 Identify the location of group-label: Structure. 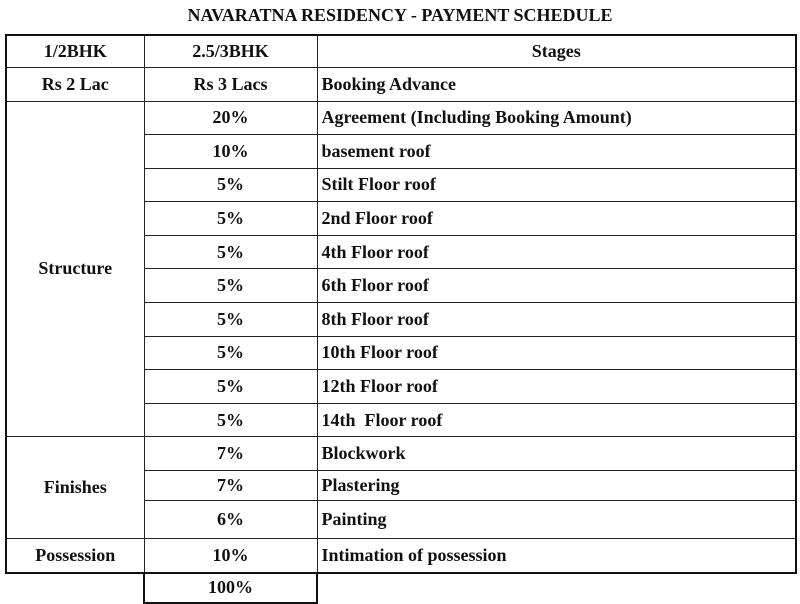
(75, 269).